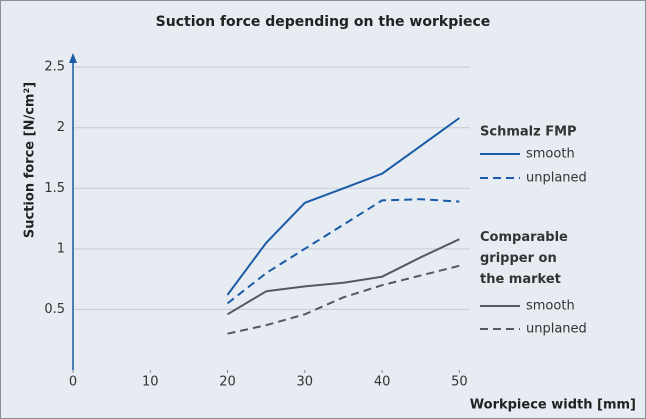 This screenshot has height=419, width=646. I want to click on y-tick-label: 2, so click(61, 127).